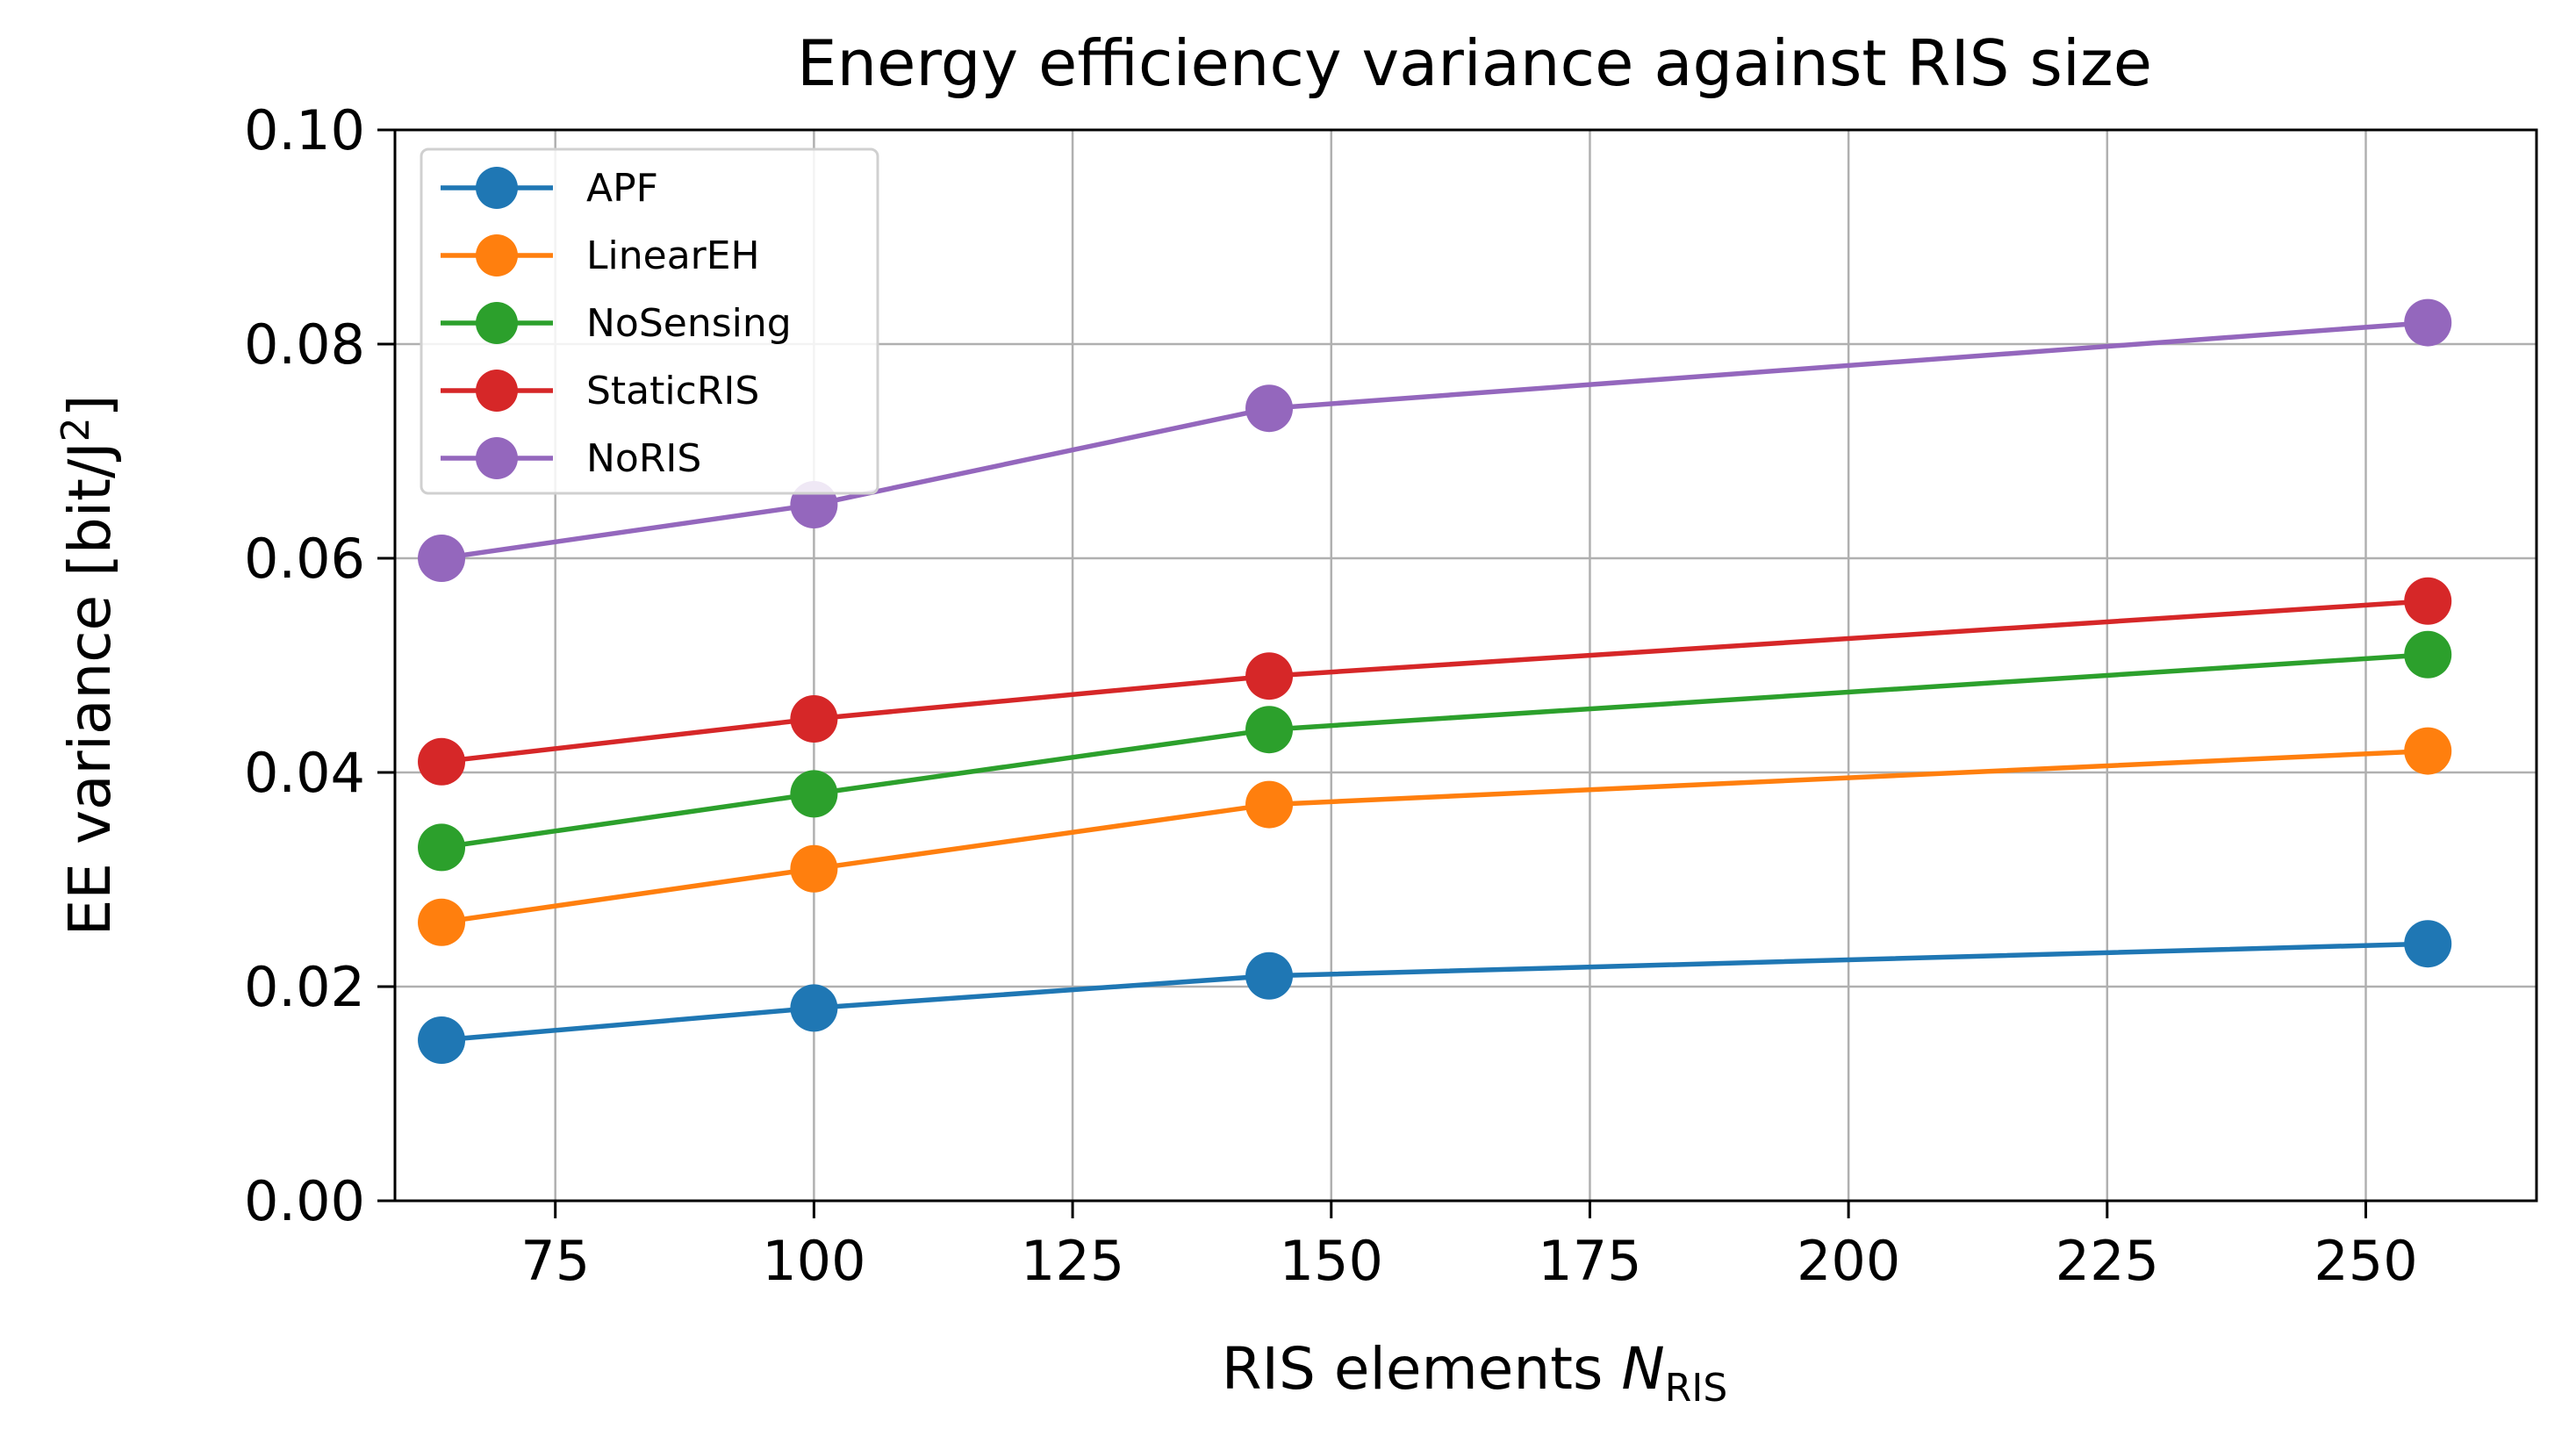  I want to click on legend-item-noris: NoRIS, so click(571, 458).